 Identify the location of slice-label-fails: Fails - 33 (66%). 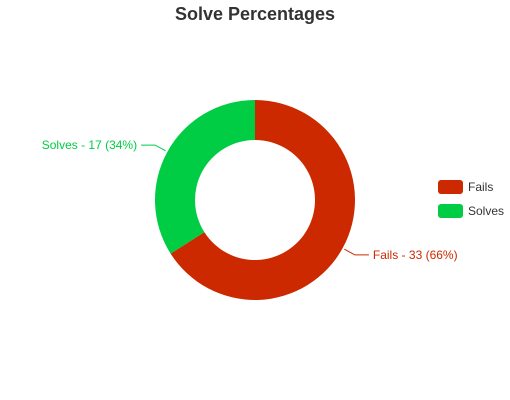
(415, 255).